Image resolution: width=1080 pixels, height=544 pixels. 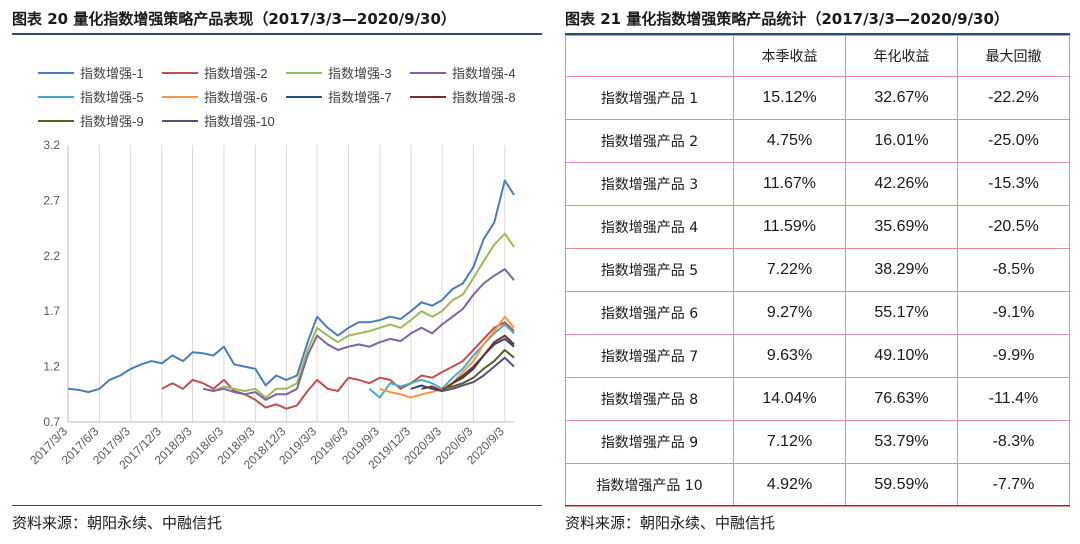 What do you see at coordinates (649, 270) in the screenshot?
I see `row-name: 指数增强产品 5` at bounding box center [649, 270].